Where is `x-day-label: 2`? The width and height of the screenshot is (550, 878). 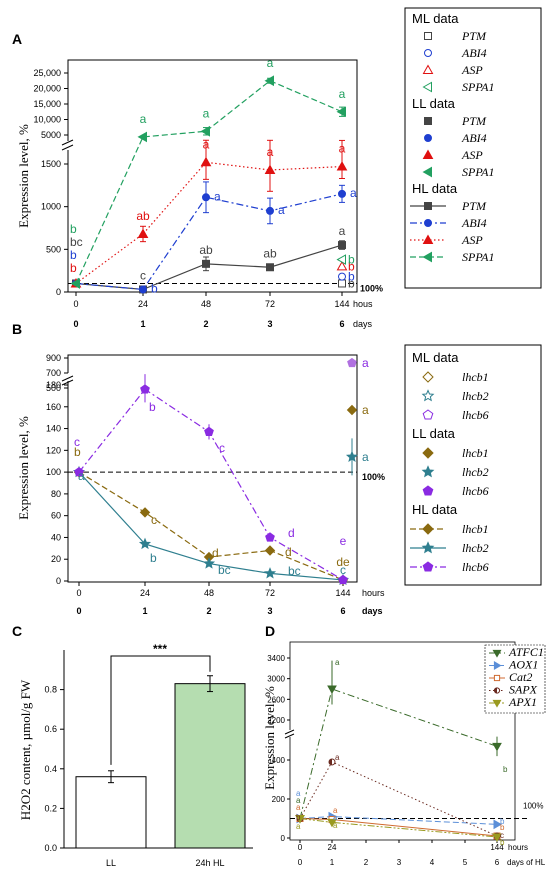
x-day-label: 2 is located at coordinates (208, 611).